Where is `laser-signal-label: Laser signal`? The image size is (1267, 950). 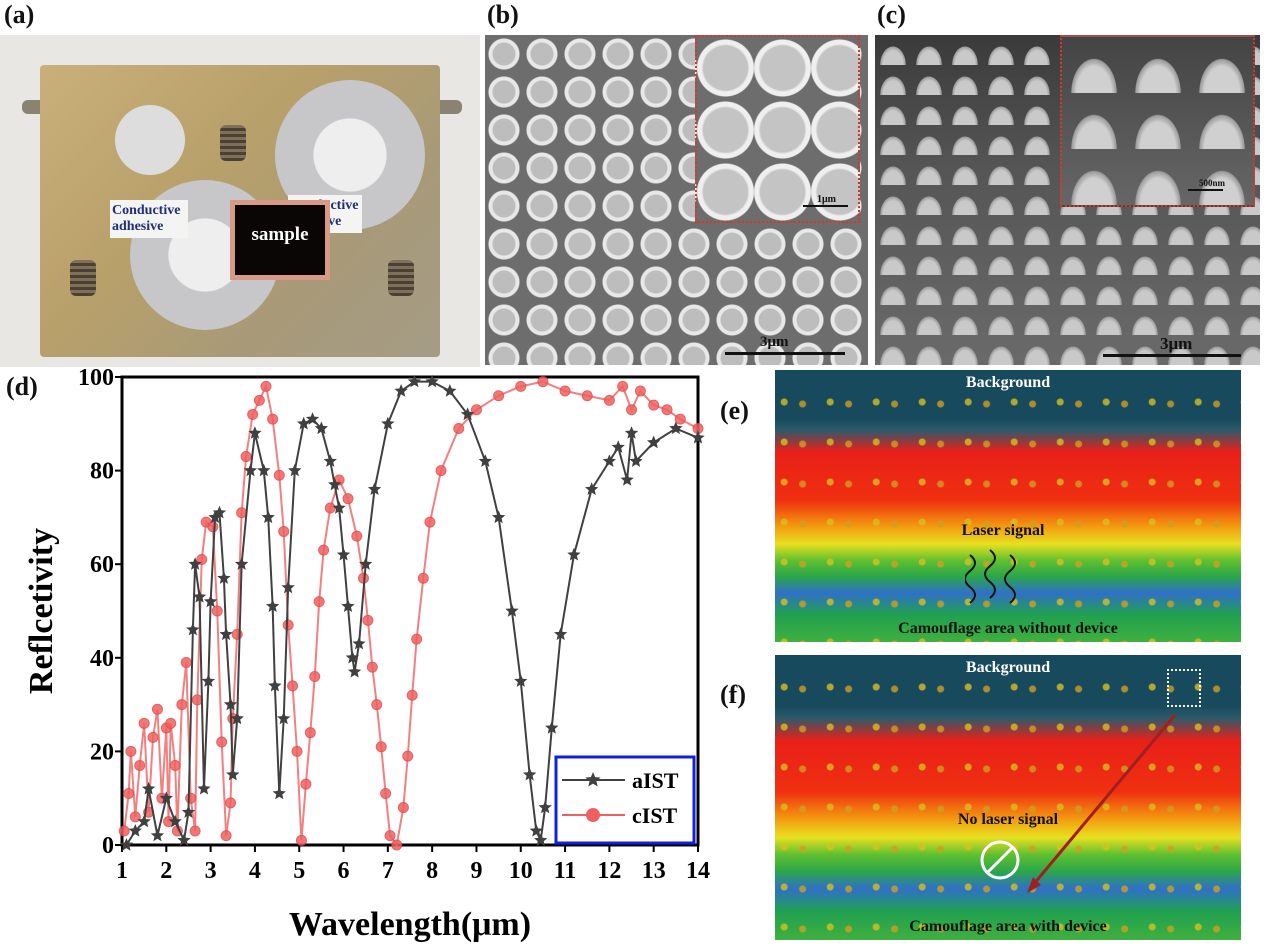
laser-signal-label: Laser signal is located at coordinates (1003, 530).